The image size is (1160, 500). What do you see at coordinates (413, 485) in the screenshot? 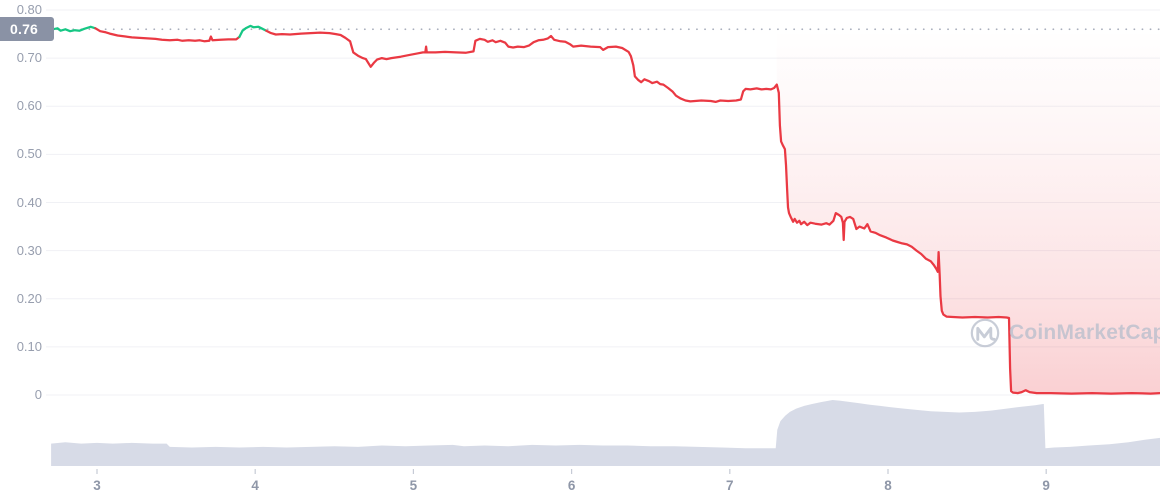
I see `x-axis-label: 5` at bounding box center [413, 485].